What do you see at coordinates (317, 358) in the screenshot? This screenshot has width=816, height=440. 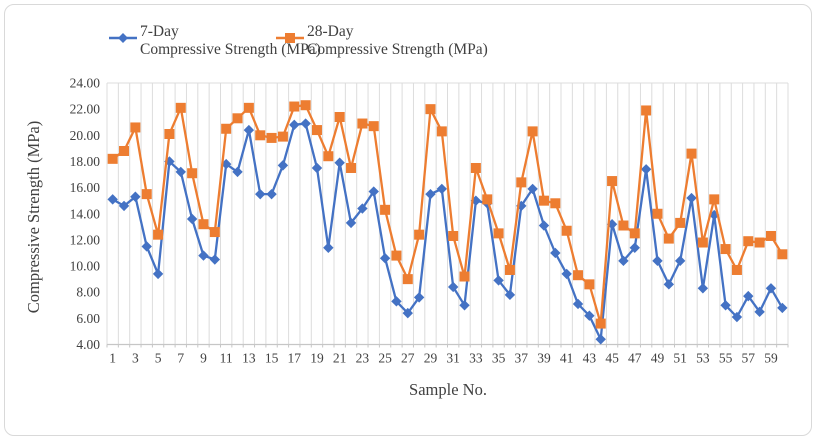 I see `x-tick-label: 19` at bounding box center [317, 358].